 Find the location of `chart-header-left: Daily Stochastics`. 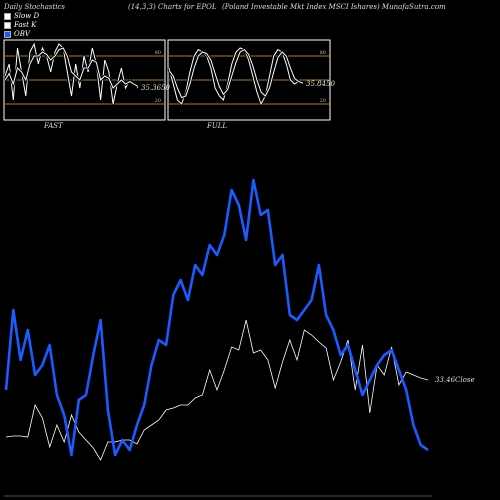

chart-header-left: Daily Stochastics is located at coordinates (35, 7).